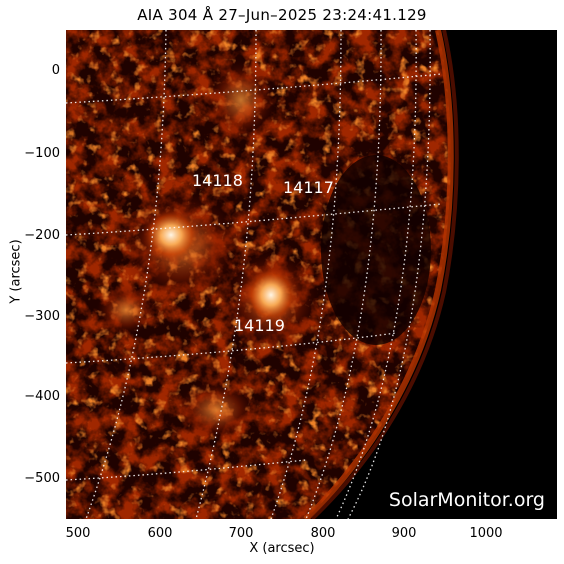 This screenshot has height=564, width=564. I want to click on region-label-14119: 14119, so click(259, 325).